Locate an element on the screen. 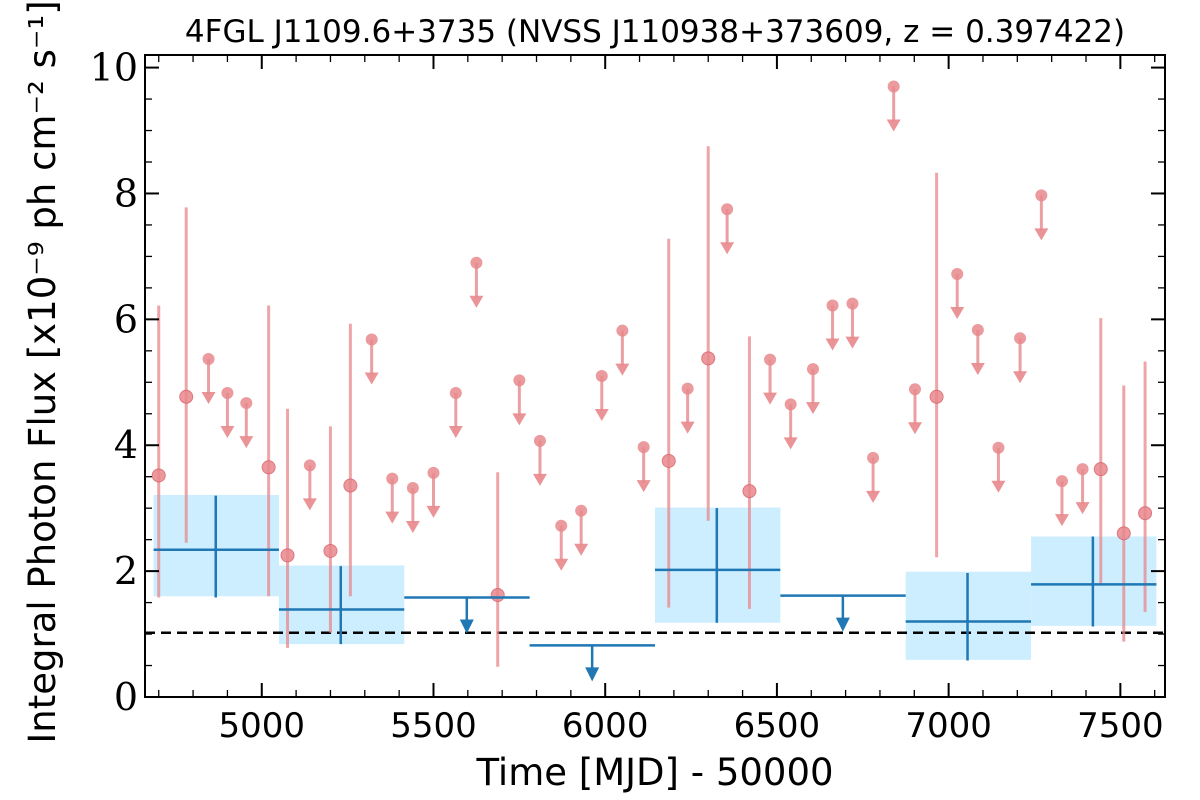 Image resolution: width=1200 pixels, height=800 pixels. y-axis-label: Integral Photon Flux [x10⁻⁹ ph cm⁻² s⁻¹] is located at coordinates (42, 371).